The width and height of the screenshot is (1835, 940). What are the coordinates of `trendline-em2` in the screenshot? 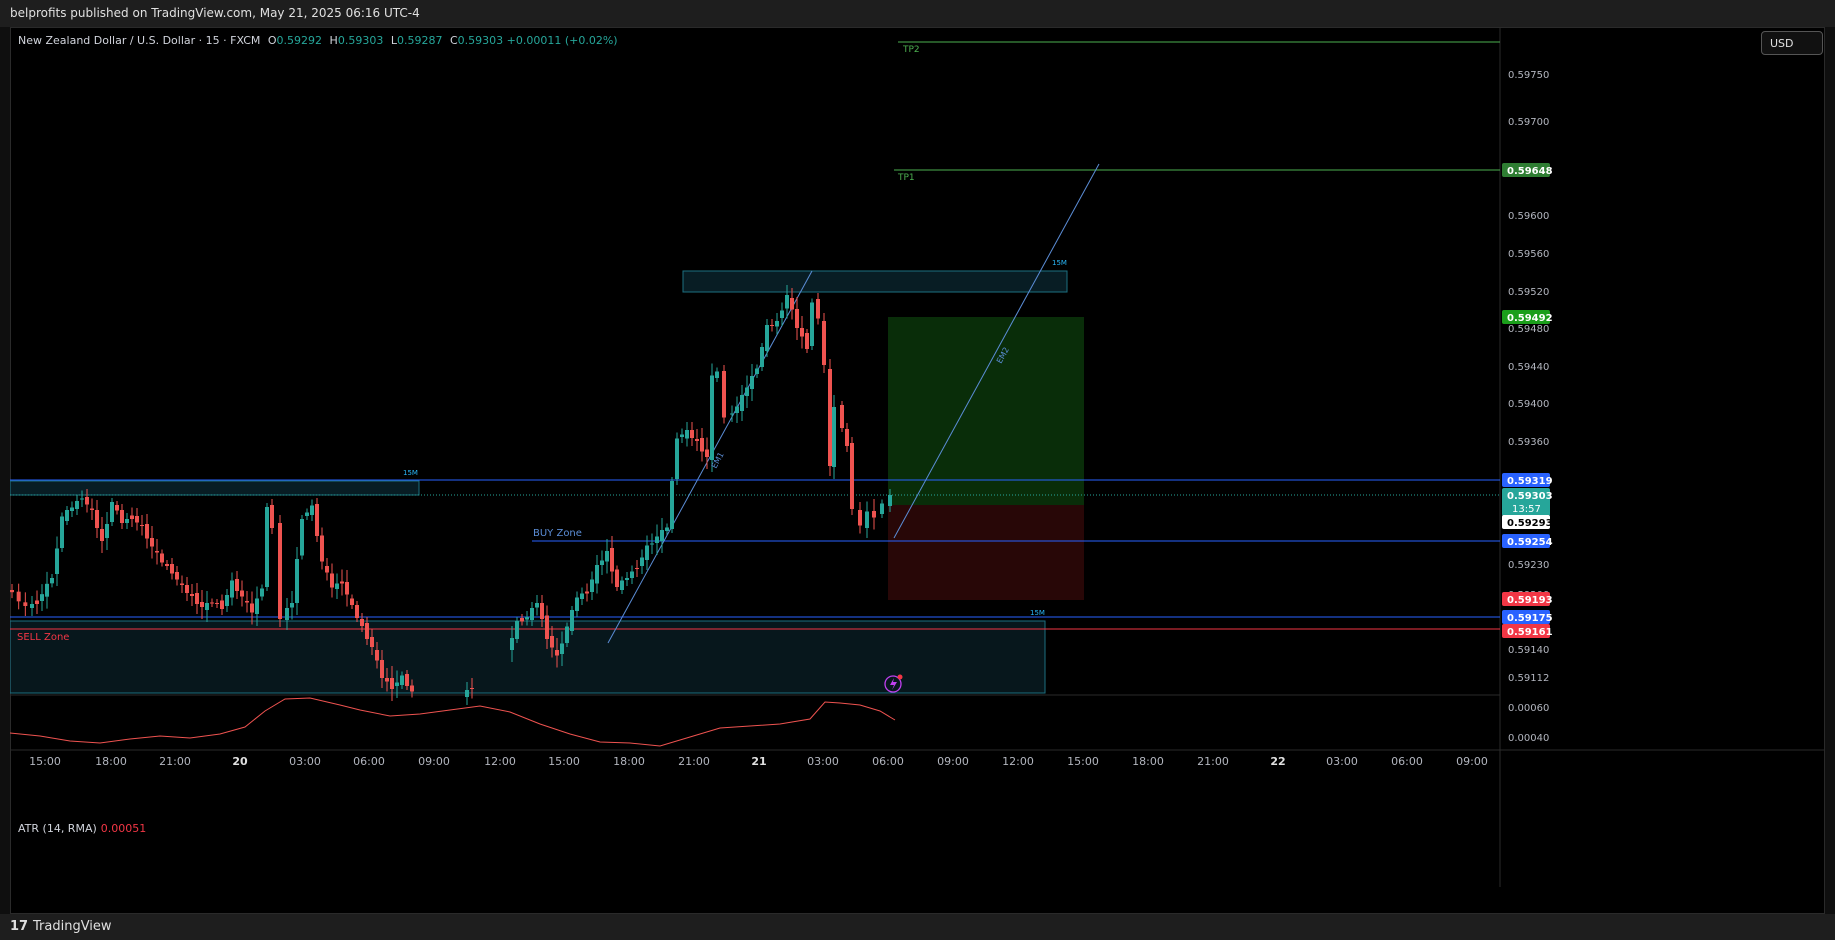 It's located at (996, 351).